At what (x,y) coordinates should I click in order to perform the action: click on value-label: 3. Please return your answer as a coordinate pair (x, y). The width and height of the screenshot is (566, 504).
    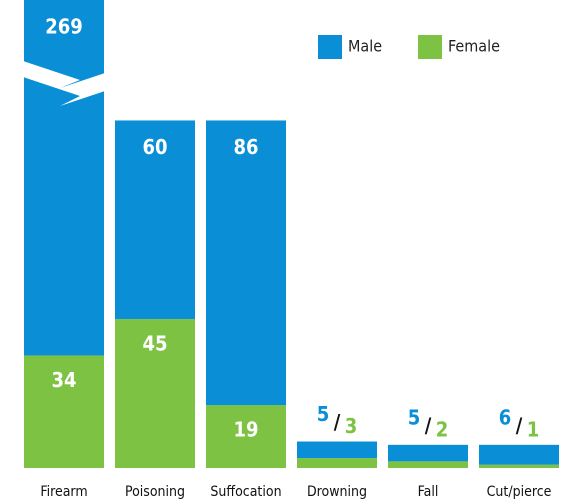
    Looking at the image, I should click on (351, 426).